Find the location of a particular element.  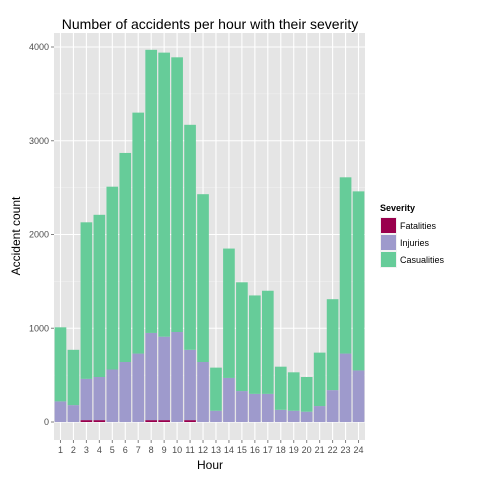

x-tick-label: 15 is located at coordinates (242, 450).